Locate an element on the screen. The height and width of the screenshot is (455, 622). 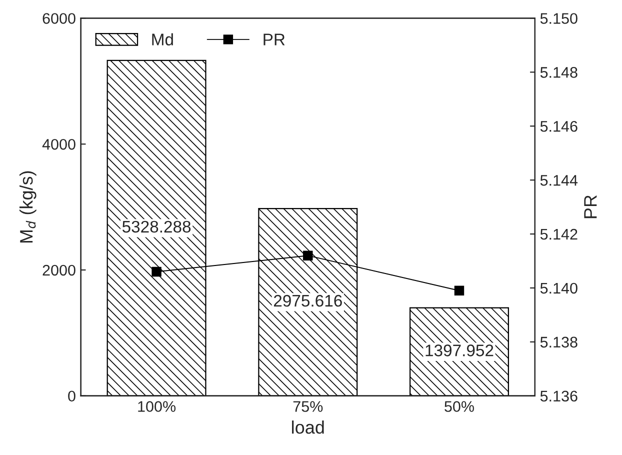
x-axis-title: load is located at coordinates (308, 427).